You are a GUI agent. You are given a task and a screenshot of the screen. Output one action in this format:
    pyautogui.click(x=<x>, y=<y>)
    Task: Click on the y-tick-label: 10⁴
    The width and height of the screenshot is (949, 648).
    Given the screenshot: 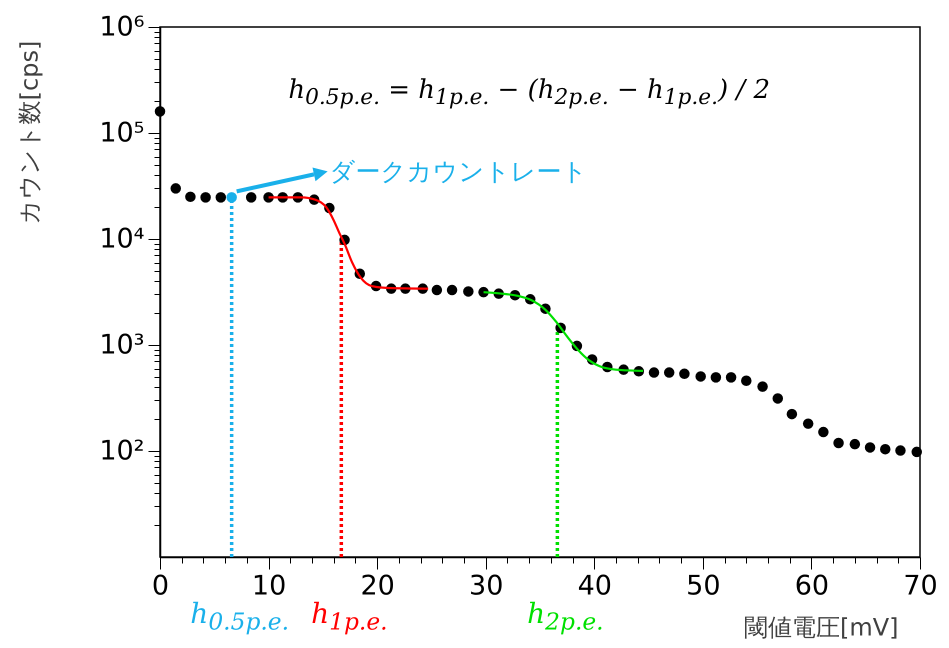 What is the action you would take?
    pyautogui.click(x=121, y=239)
    